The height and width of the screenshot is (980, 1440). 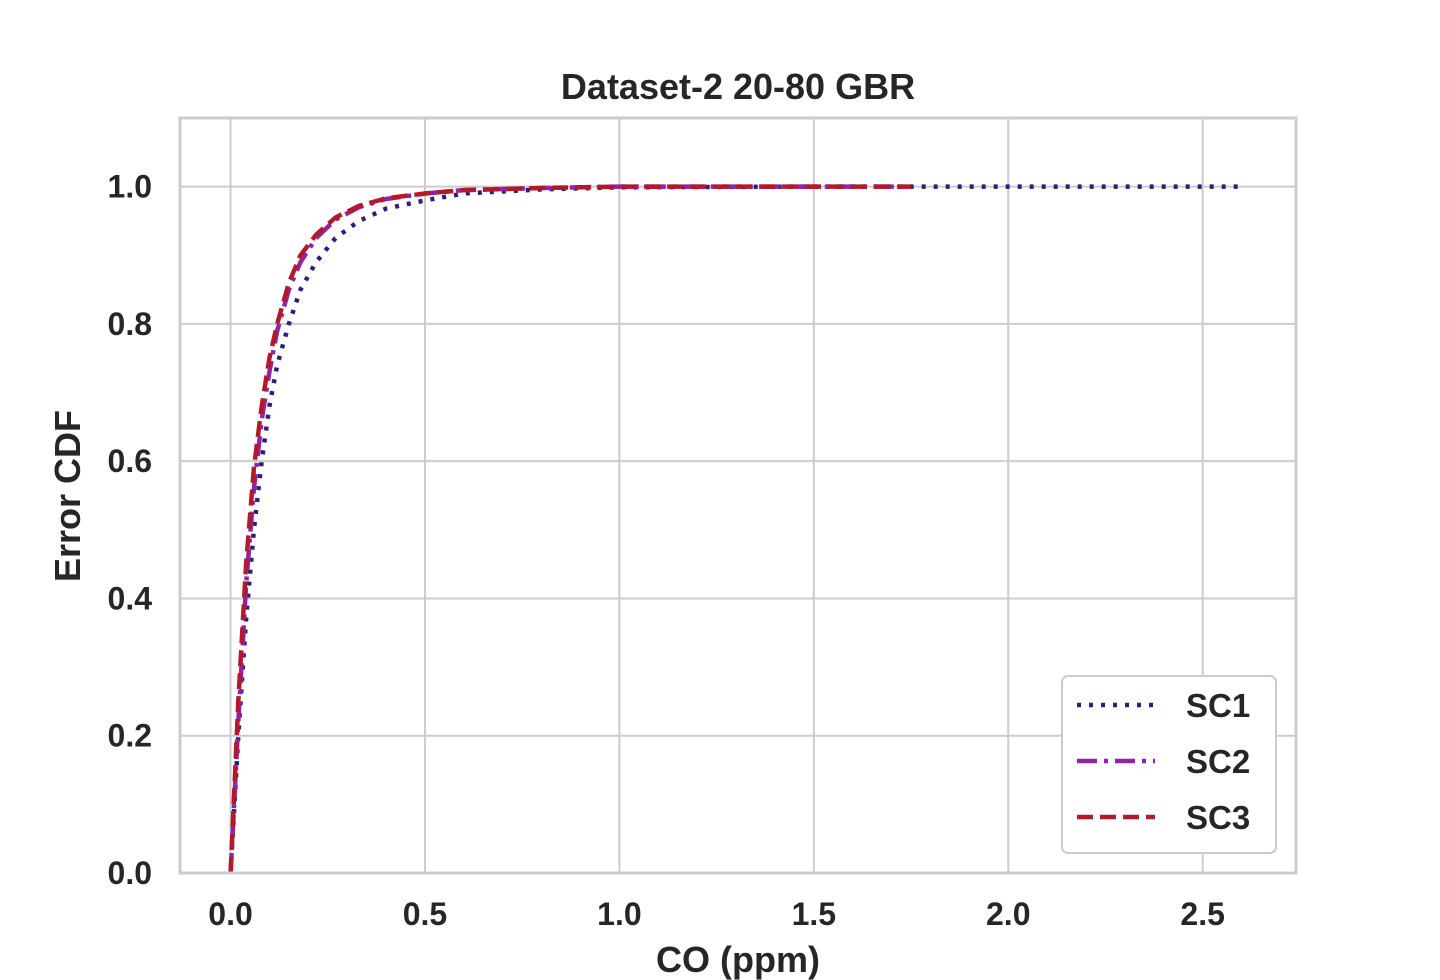 I want to click on y-tick-label: 1.0, so click(x=130, y=187).